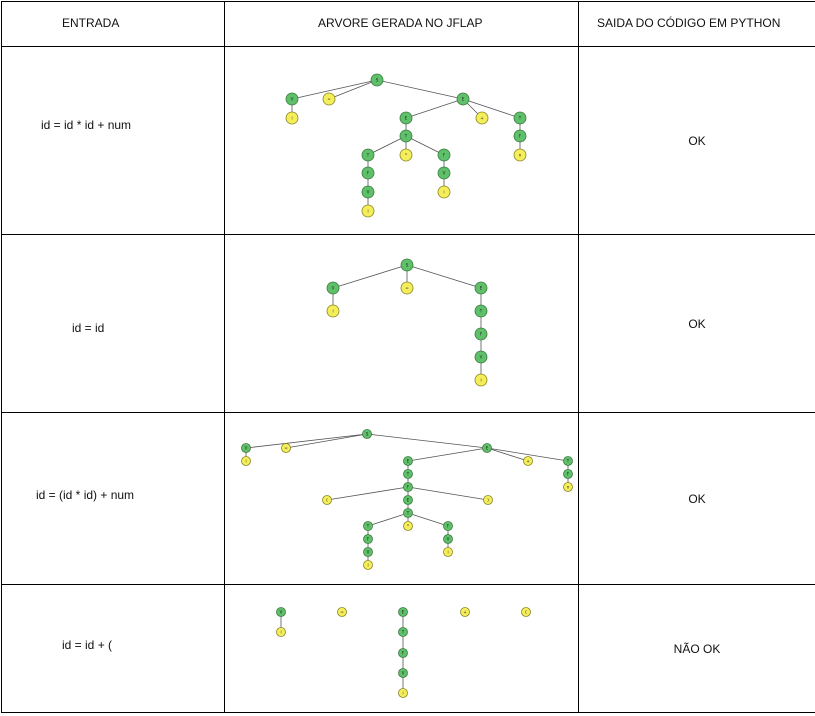 The image size is (815, 716). Describe the element at coordinates (85, 495) in the screenshot. I see `entrada-text: id = (id * id) + num` at that location.